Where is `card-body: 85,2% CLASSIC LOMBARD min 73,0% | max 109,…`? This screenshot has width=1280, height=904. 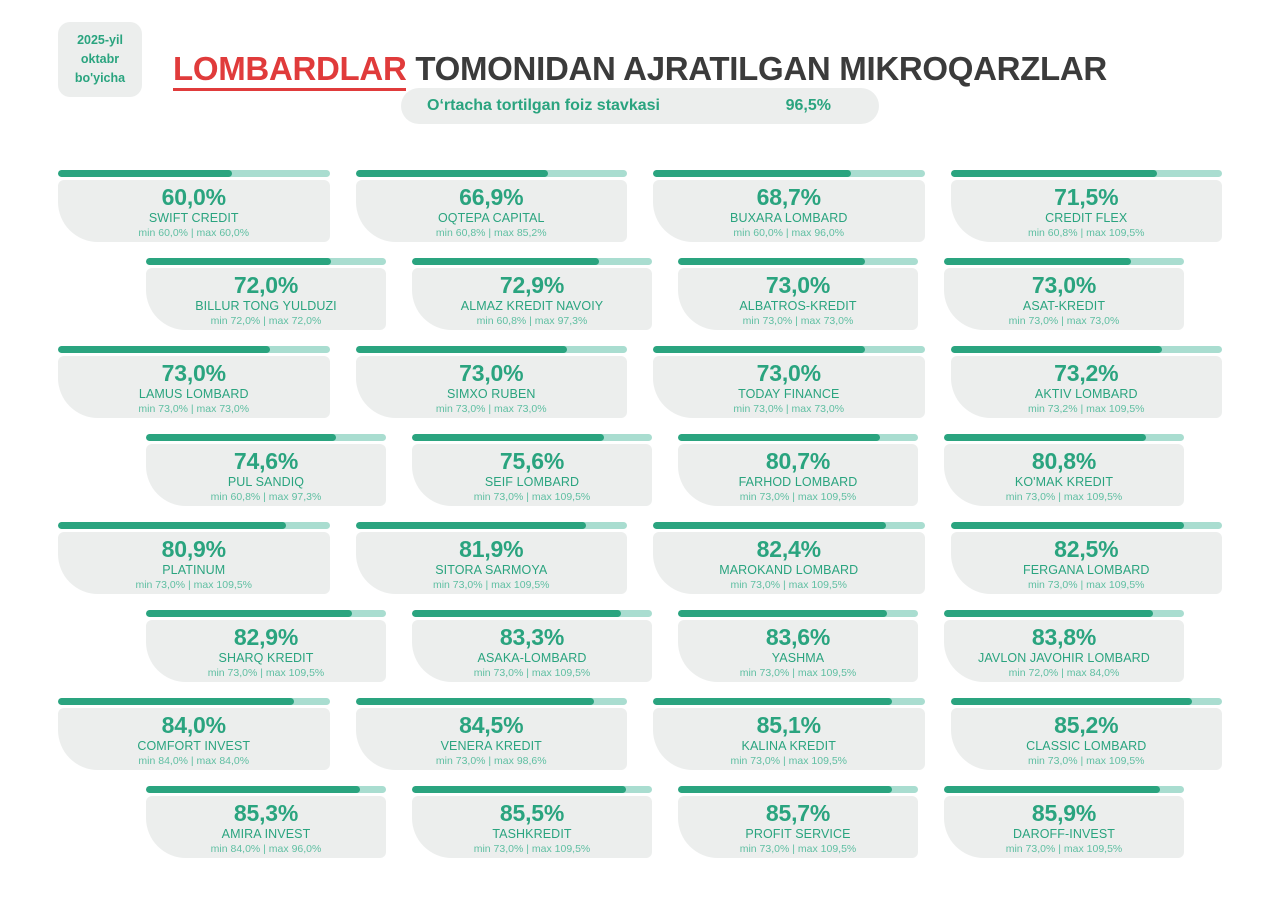 card-body: 85,2% CLASSIC LOMBARD min 73,0% | max 109,… is located at coordinates (1086, 739).